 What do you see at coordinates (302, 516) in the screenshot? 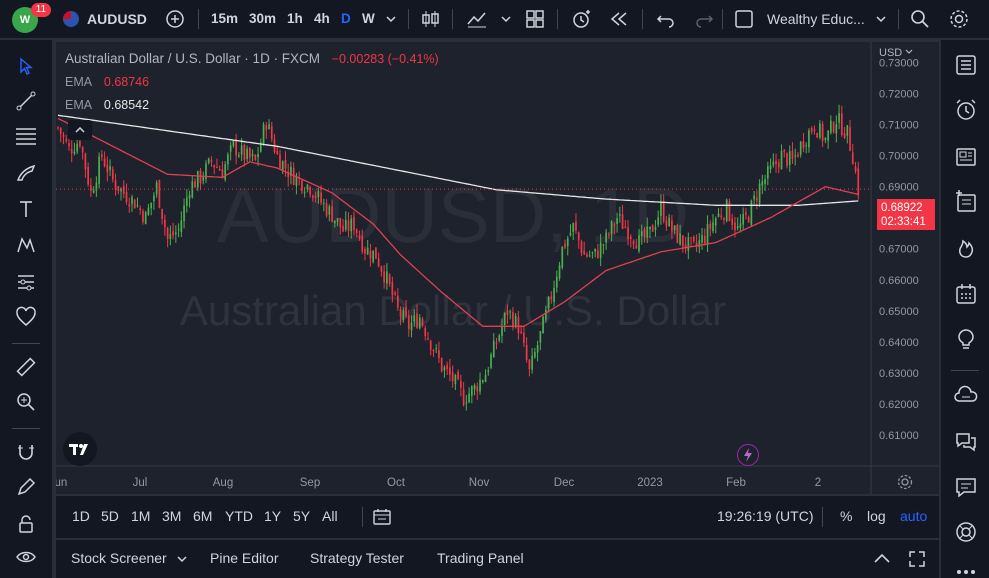
I see `range-5y-button: 5Y` at bounding box center [302, 516].